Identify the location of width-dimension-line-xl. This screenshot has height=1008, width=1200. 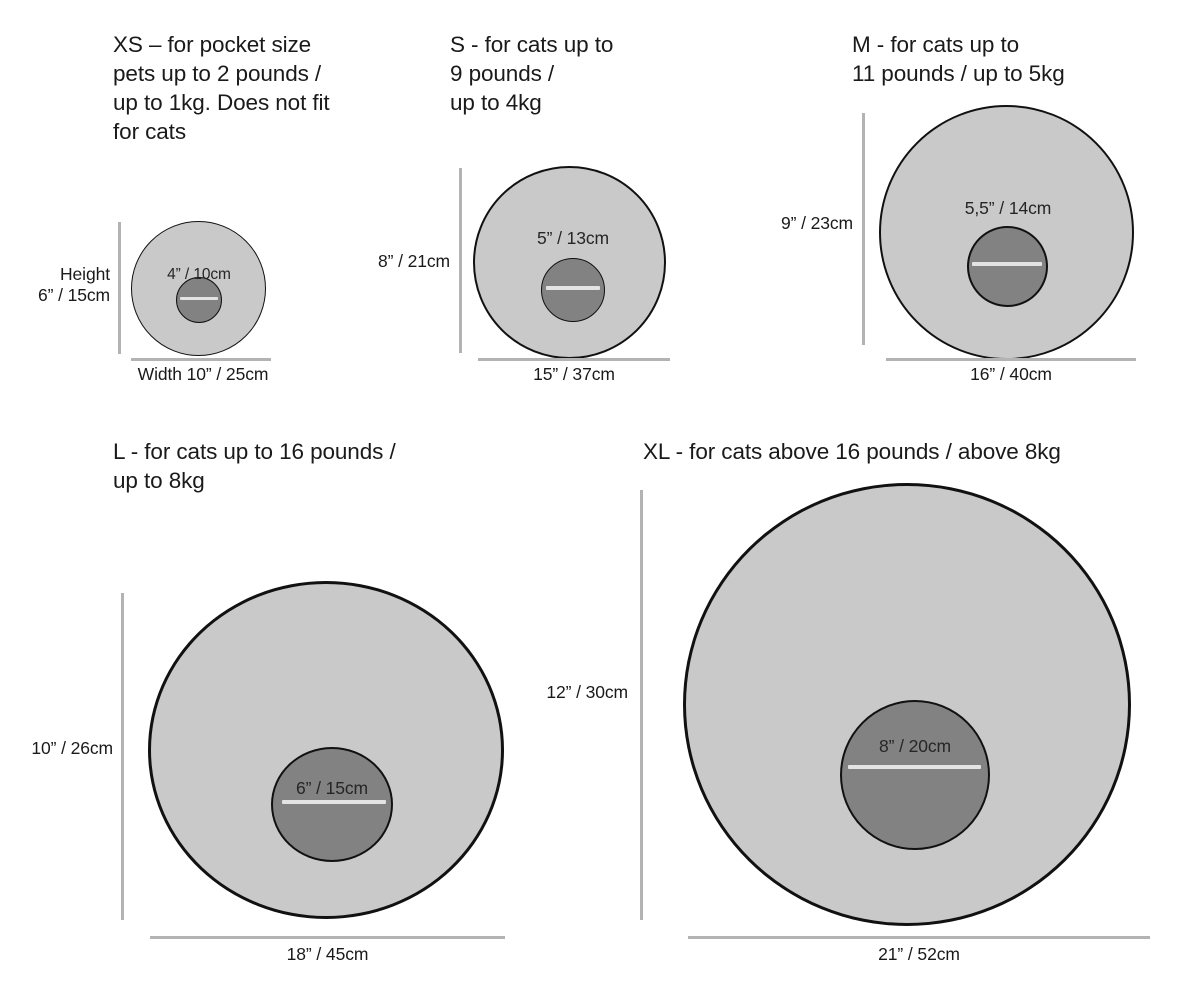
(919, 937).